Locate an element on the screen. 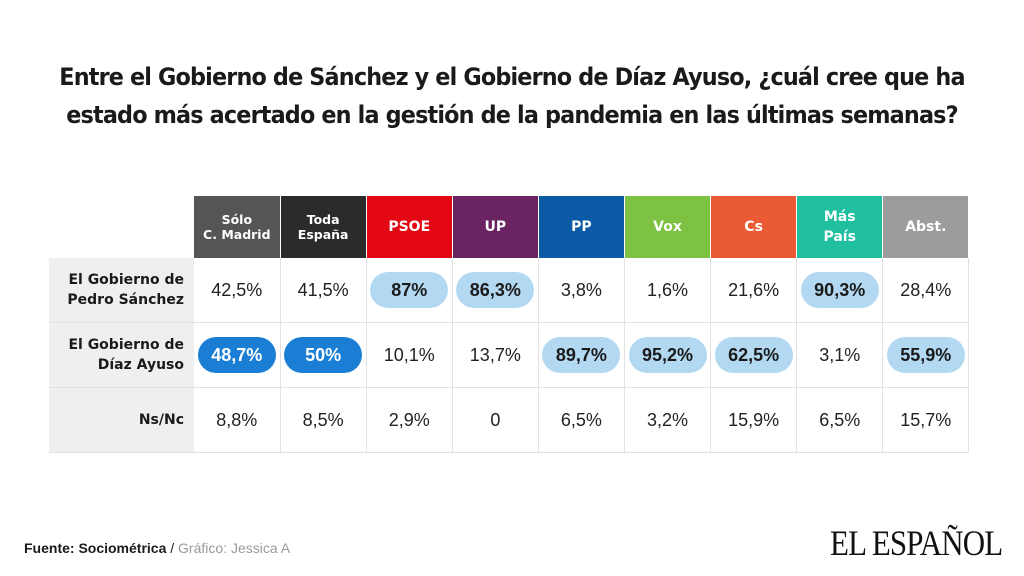 The height and width of the screenshot is (576, 1024). table-cell: 87% is located at coordinates (409, 290).